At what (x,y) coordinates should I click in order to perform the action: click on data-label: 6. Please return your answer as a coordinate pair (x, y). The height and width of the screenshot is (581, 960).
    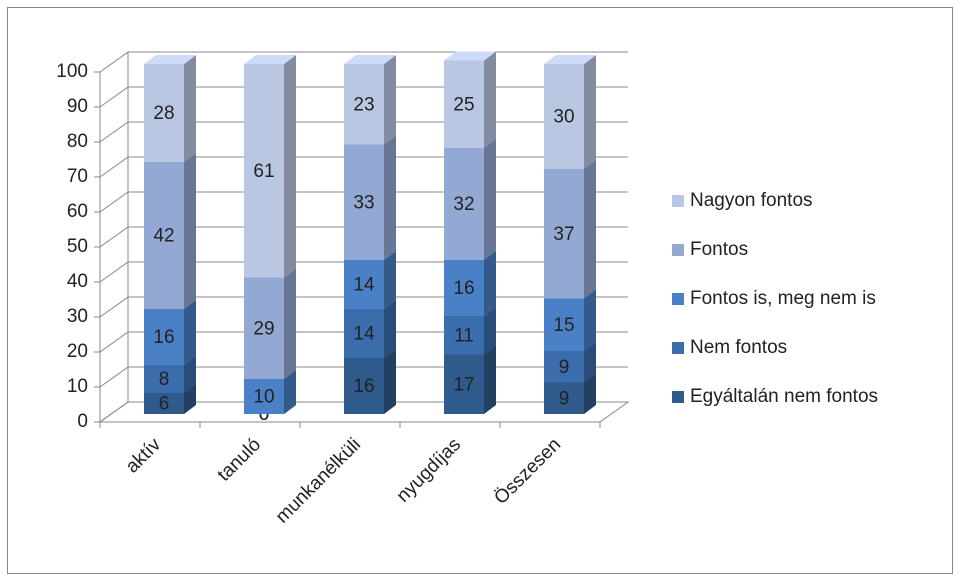
    Looking at the image, I should click on (164, 404).